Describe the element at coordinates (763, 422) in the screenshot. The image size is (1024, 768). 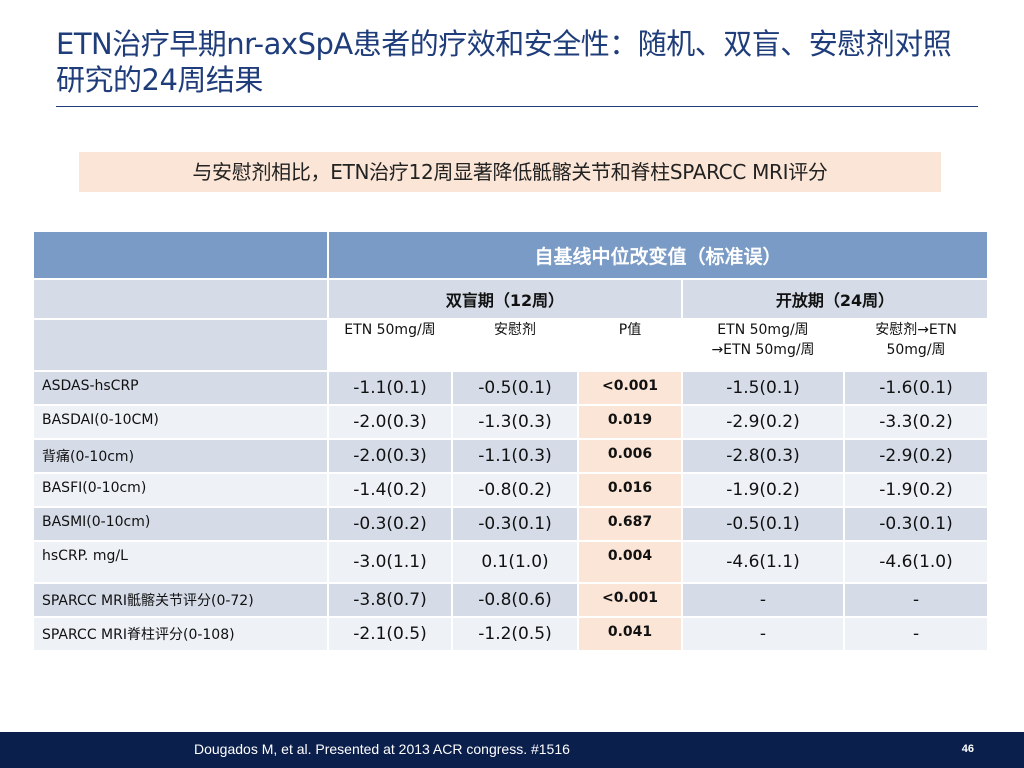
I see `etn-24wk-value: -2.9(0.2)` at that location.